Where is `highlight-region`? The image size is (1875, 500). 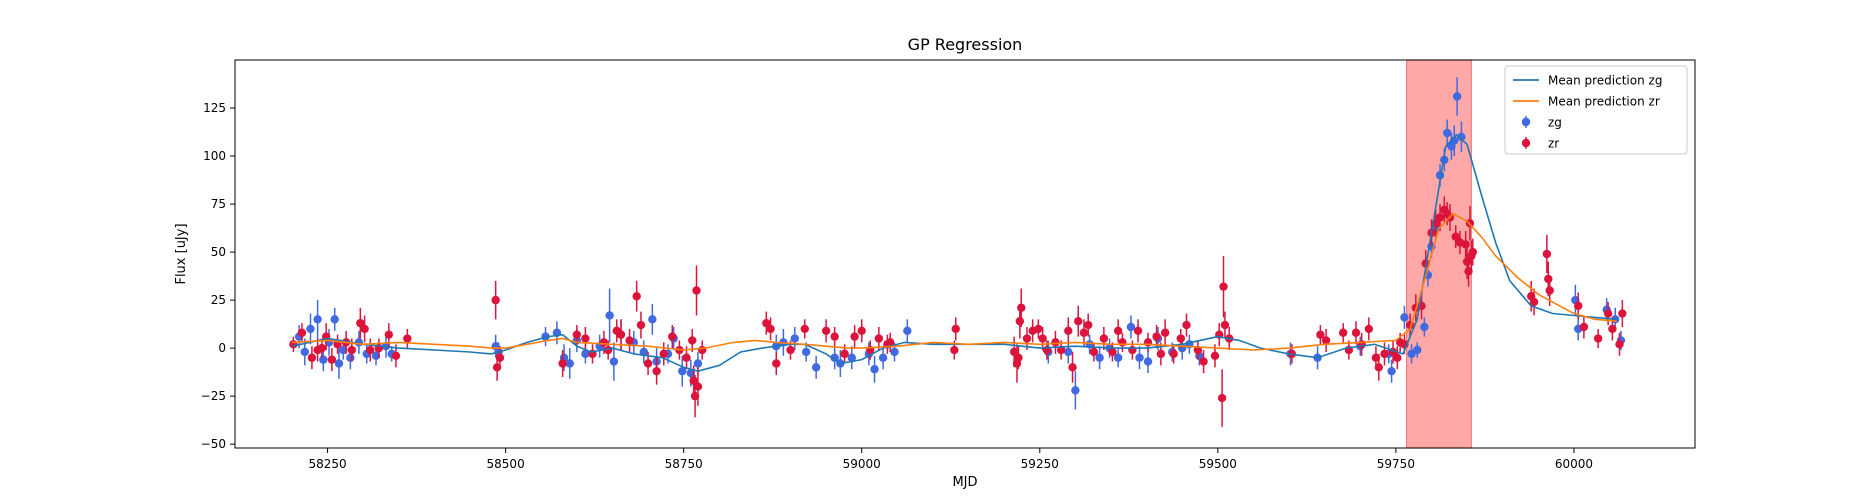
highlight-region is located at coordinates (1438, 254).